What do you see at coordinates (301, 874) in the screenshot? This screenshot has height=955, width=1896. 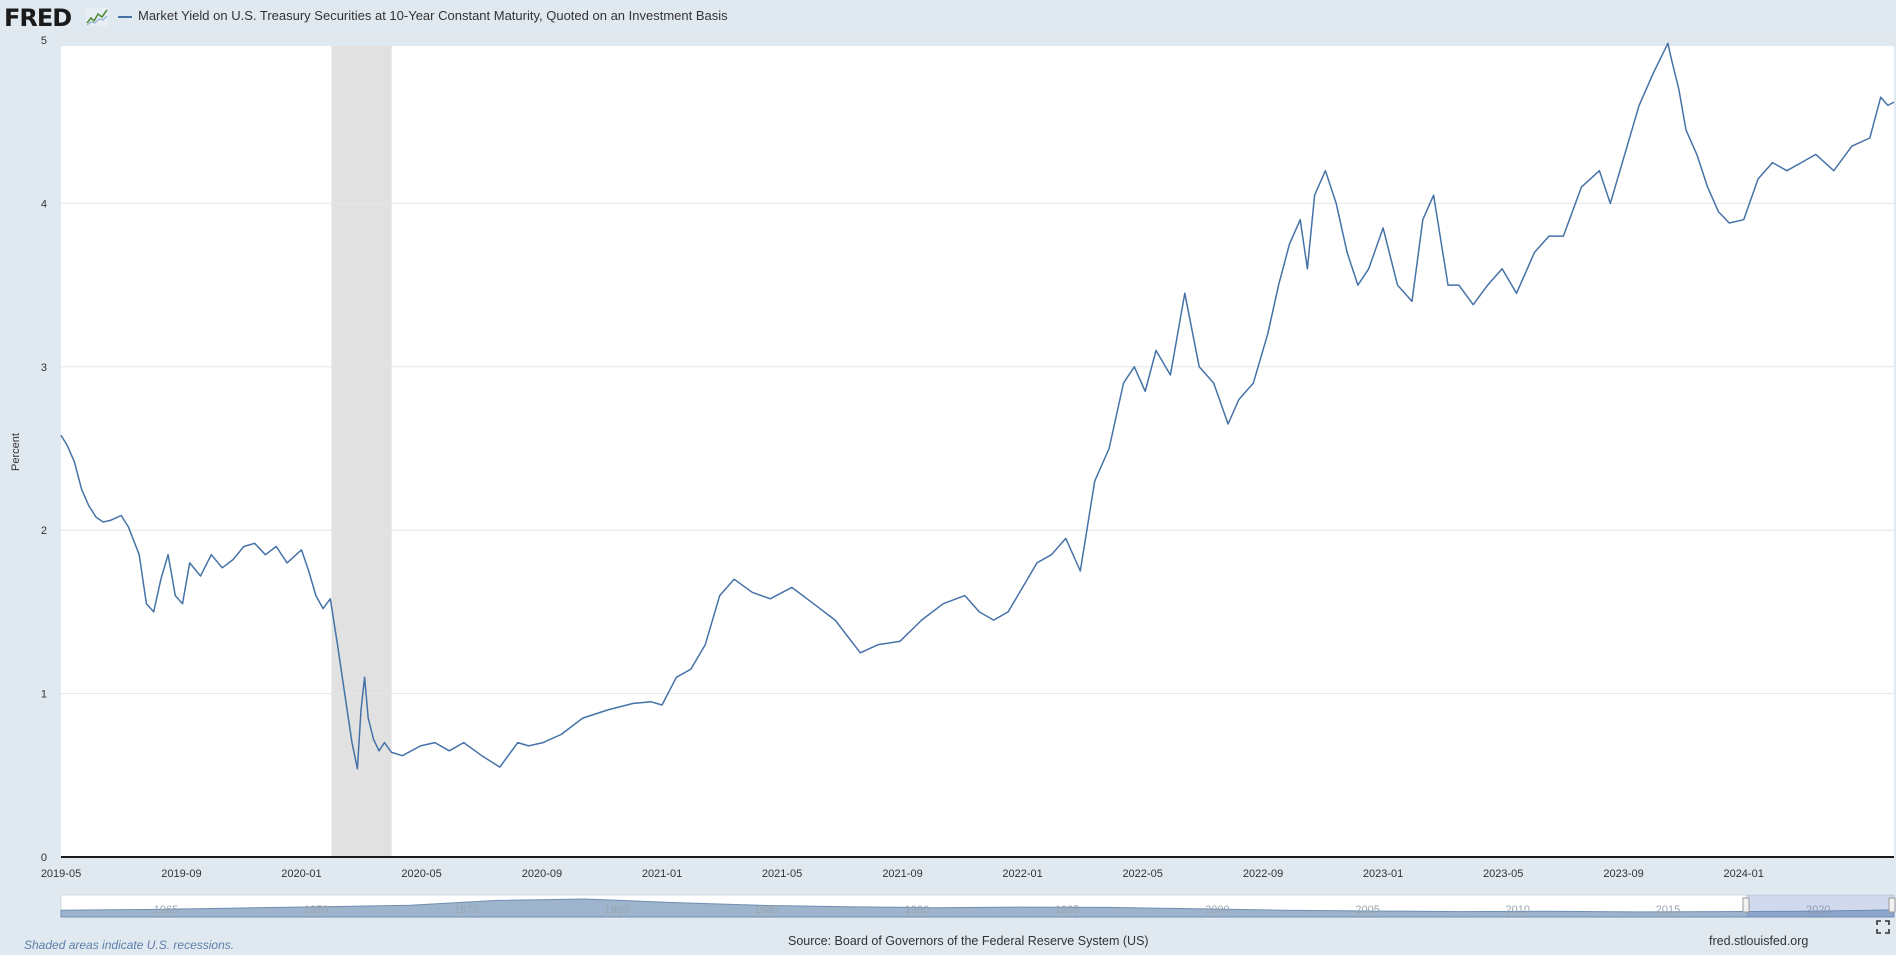 I see `x-tick-label: 2020-01` at bounding box center [301, 874].